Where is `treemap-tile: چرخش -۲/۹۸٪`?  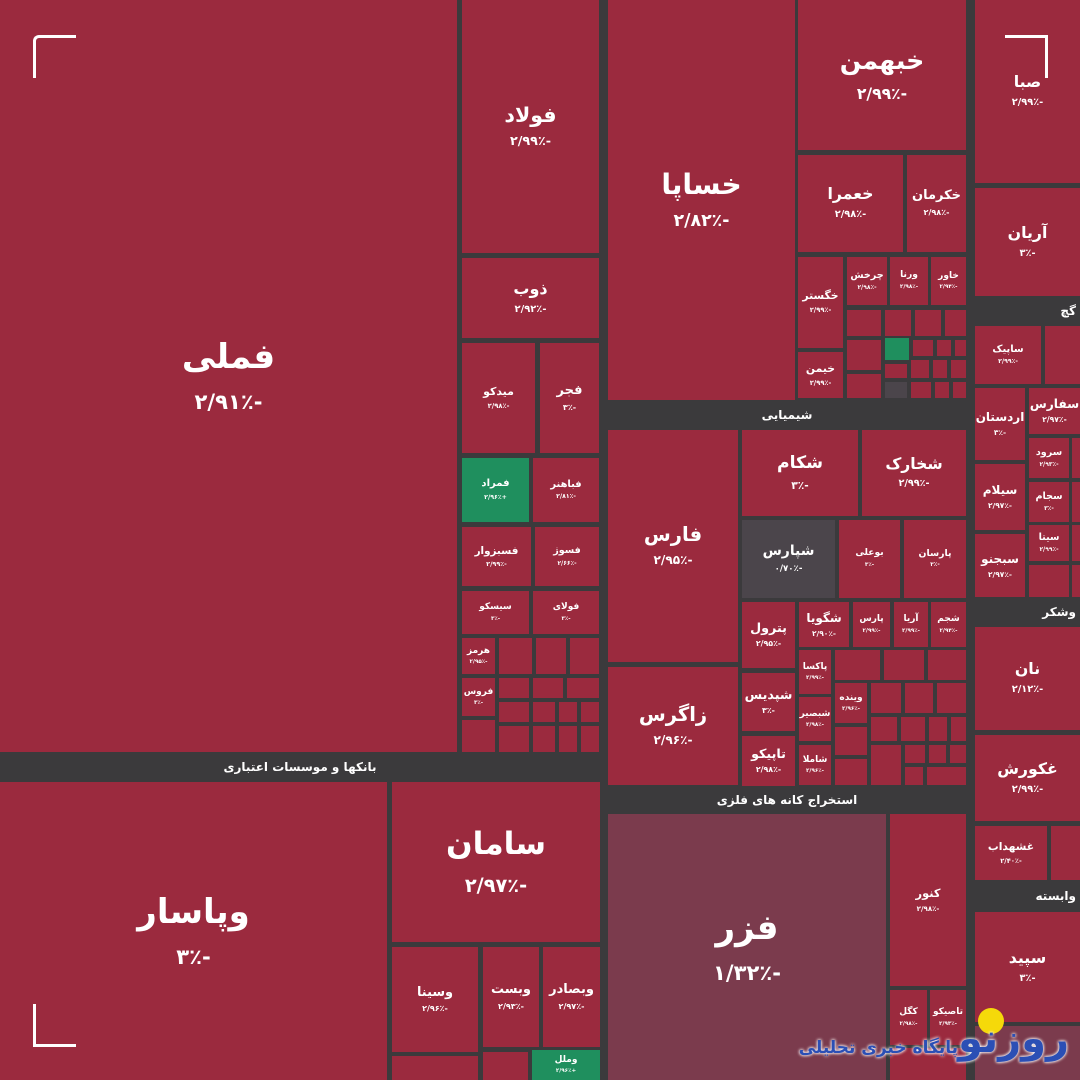
treemap-tile: چرخش -۲/۹۸٪ is located at coordinates (867, 281).